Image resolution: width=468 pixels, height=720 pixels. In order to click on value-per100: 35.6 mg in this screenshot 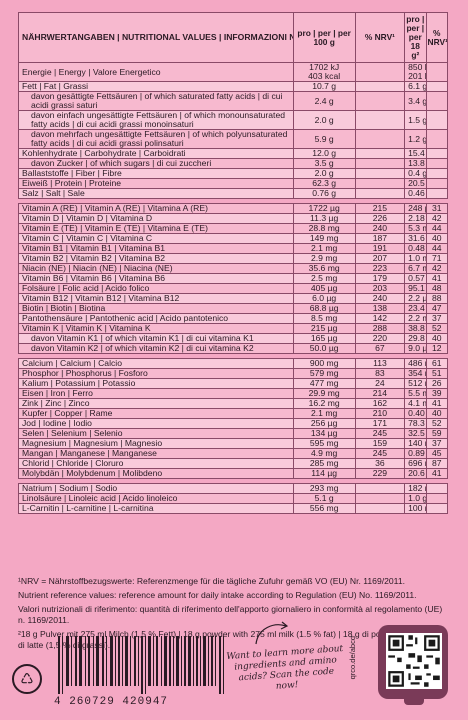, I will do `click(324, 268)`.